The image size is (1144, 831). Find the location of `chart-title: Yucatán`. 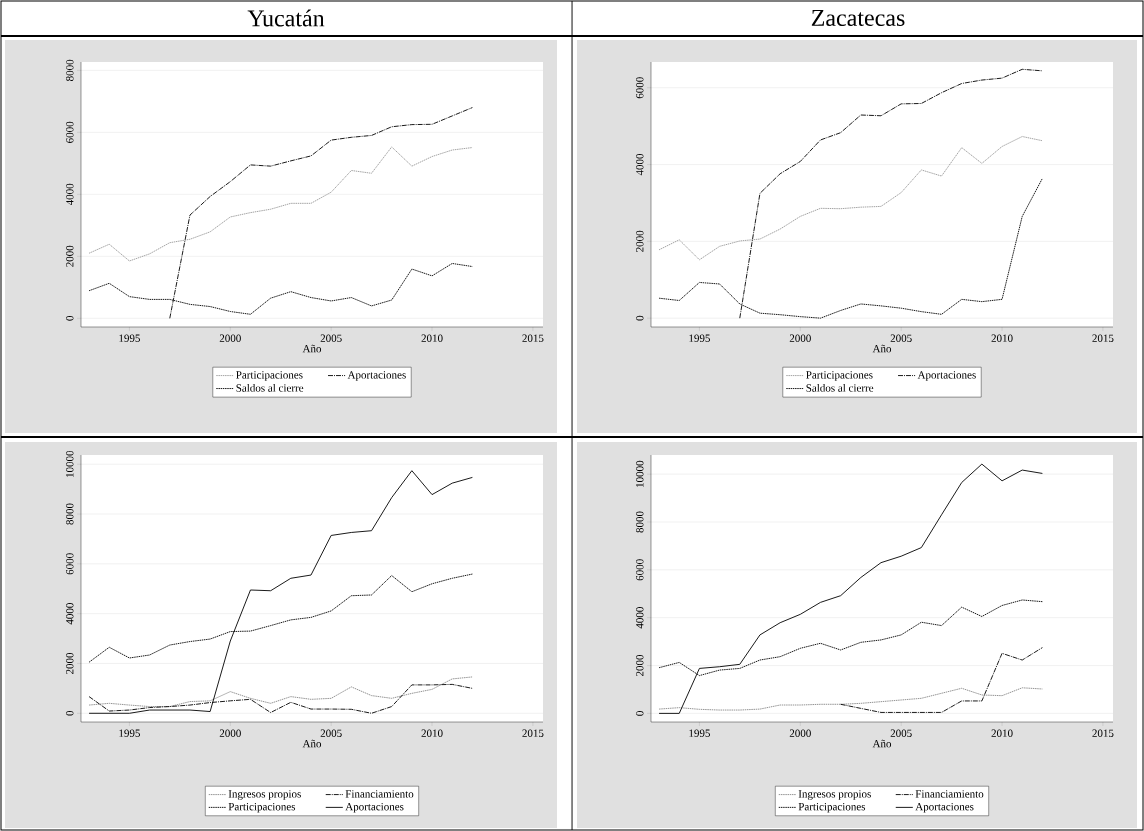

chart-title: Yucatán is located at coordinates (286, 18).